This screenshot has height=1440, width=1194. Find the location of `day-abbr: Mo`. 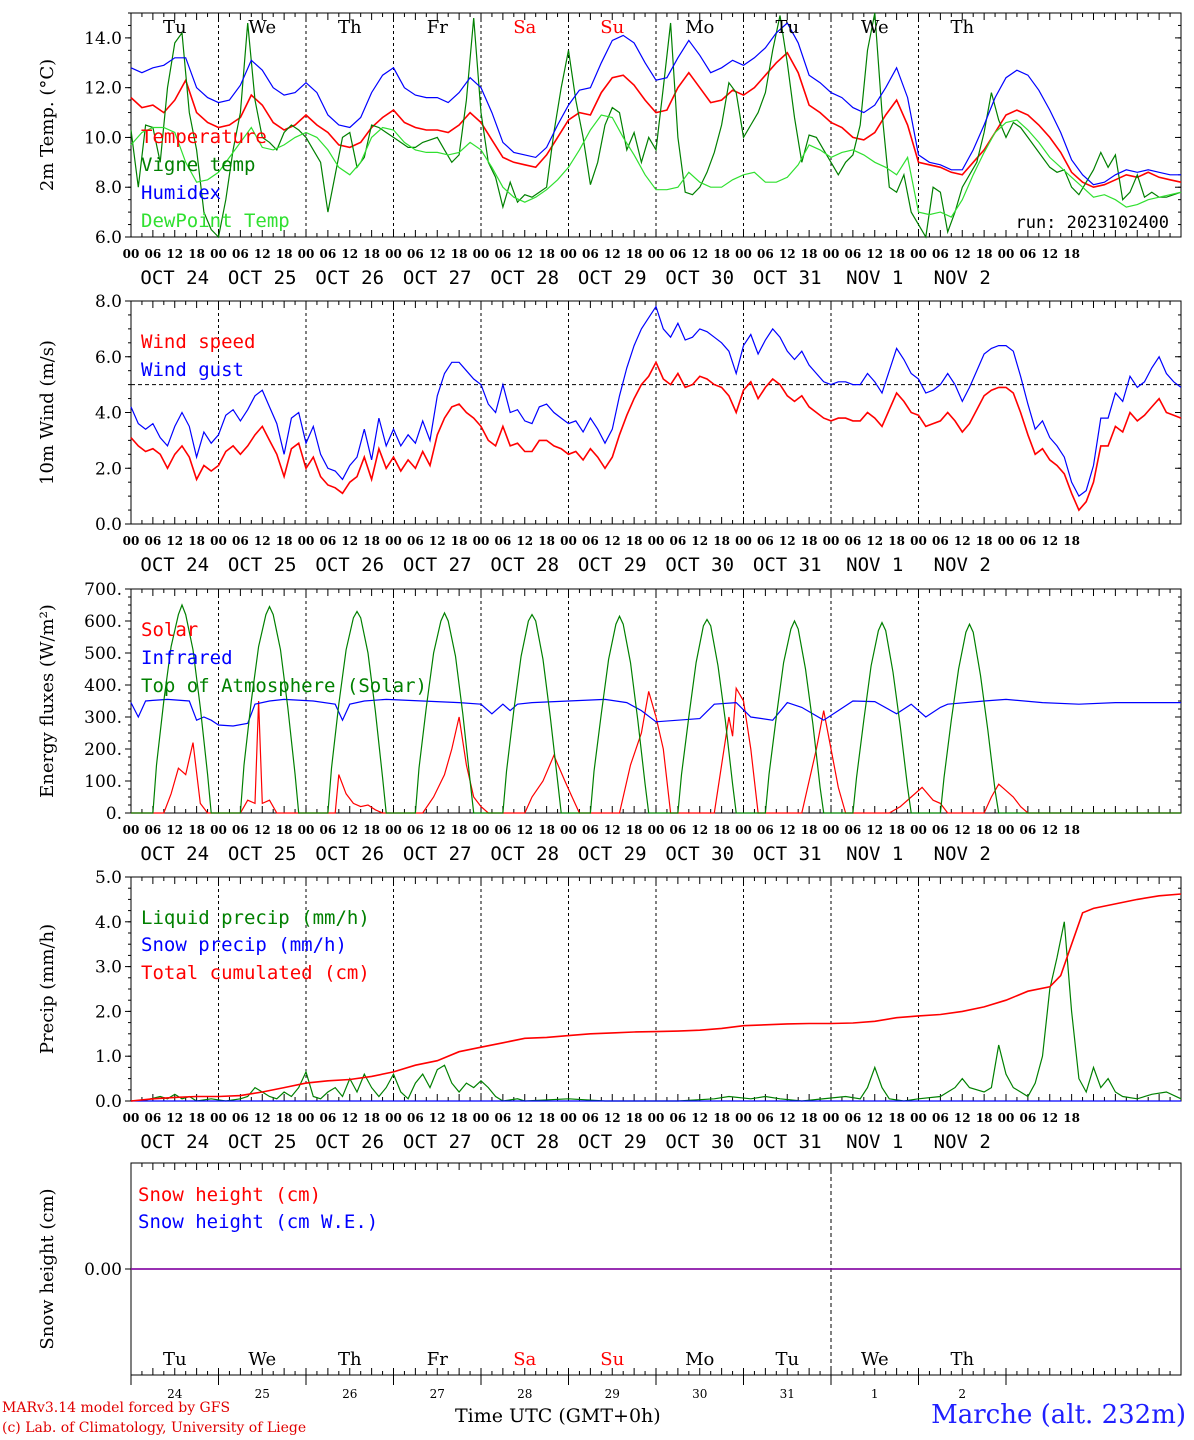

day-abbr: Mo is located at coordinates (699, 1359).